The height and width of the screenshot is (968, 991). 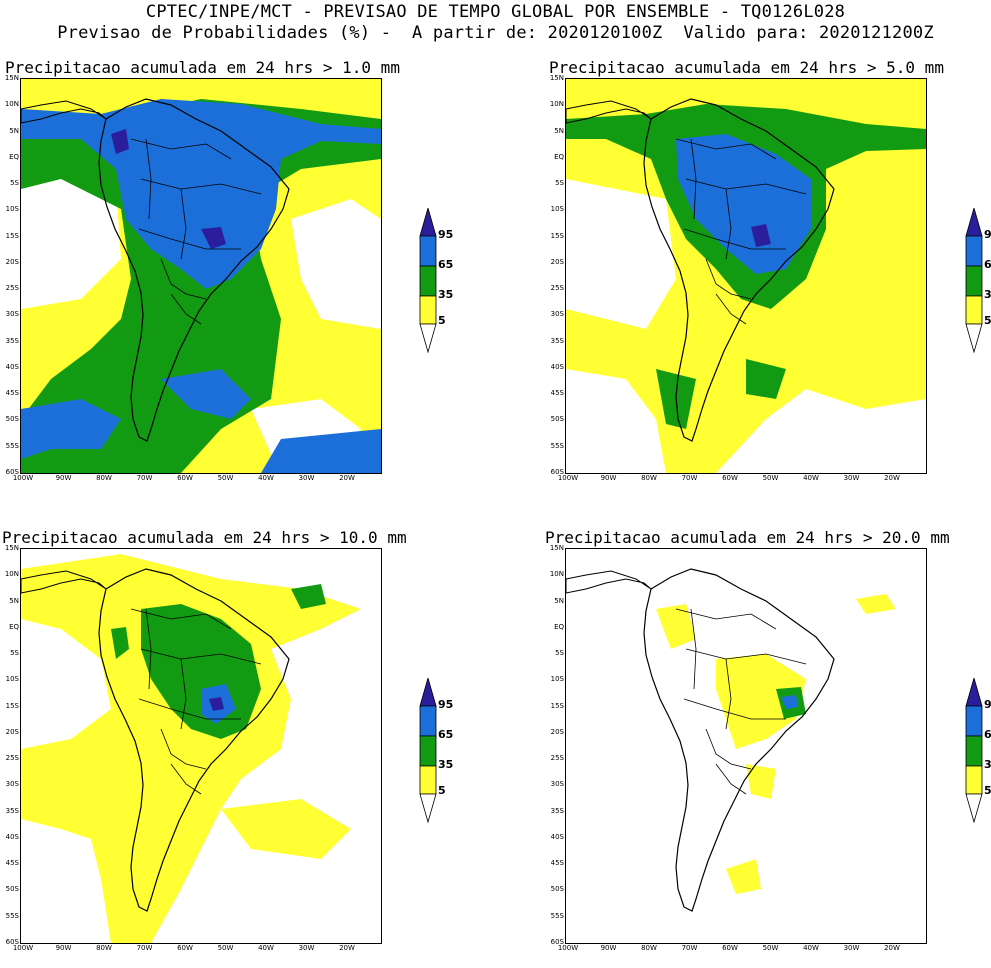 What do you see at coordinates (12, 758) in the screenshot?
I see `lat-tick-label: 25S` at bounding box center [12, 758].